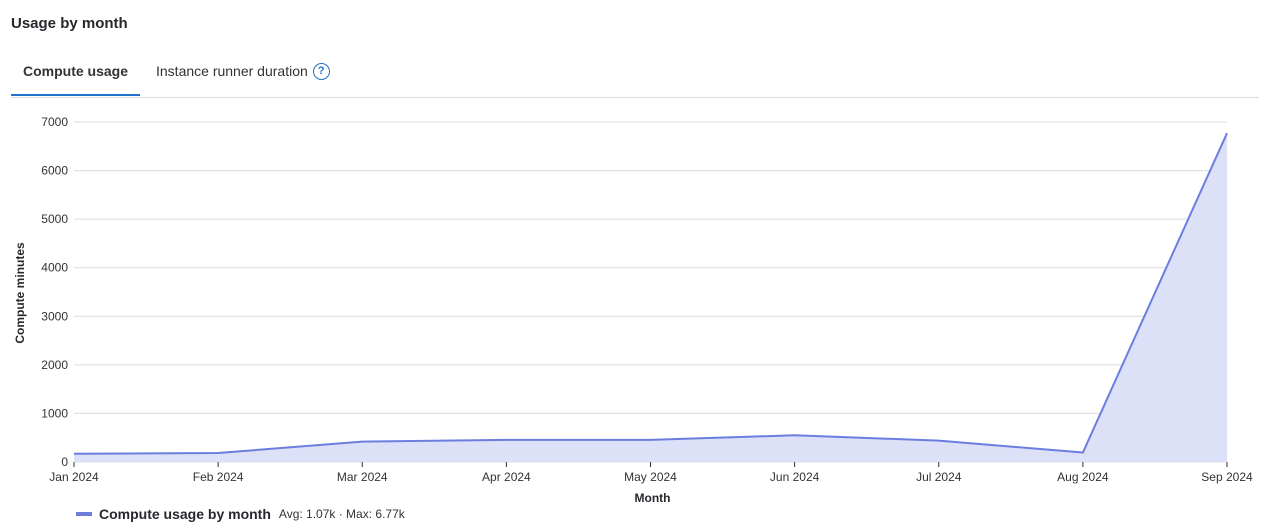  Describe the element at coordinates (635, 75) in the screenshot. I see `tab-bar: Compute usage Instance runner duration ?` at that location.